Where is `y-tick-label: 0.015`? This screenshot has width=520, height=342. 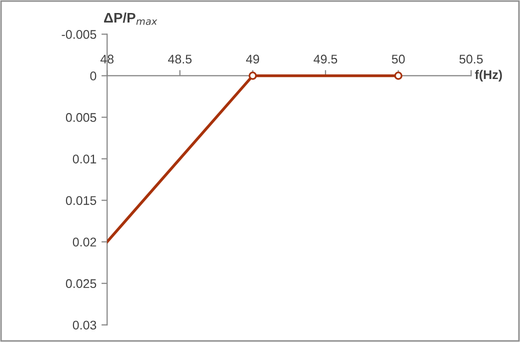 y-tick-label: 0.015 is located at coordinates (81, 200).